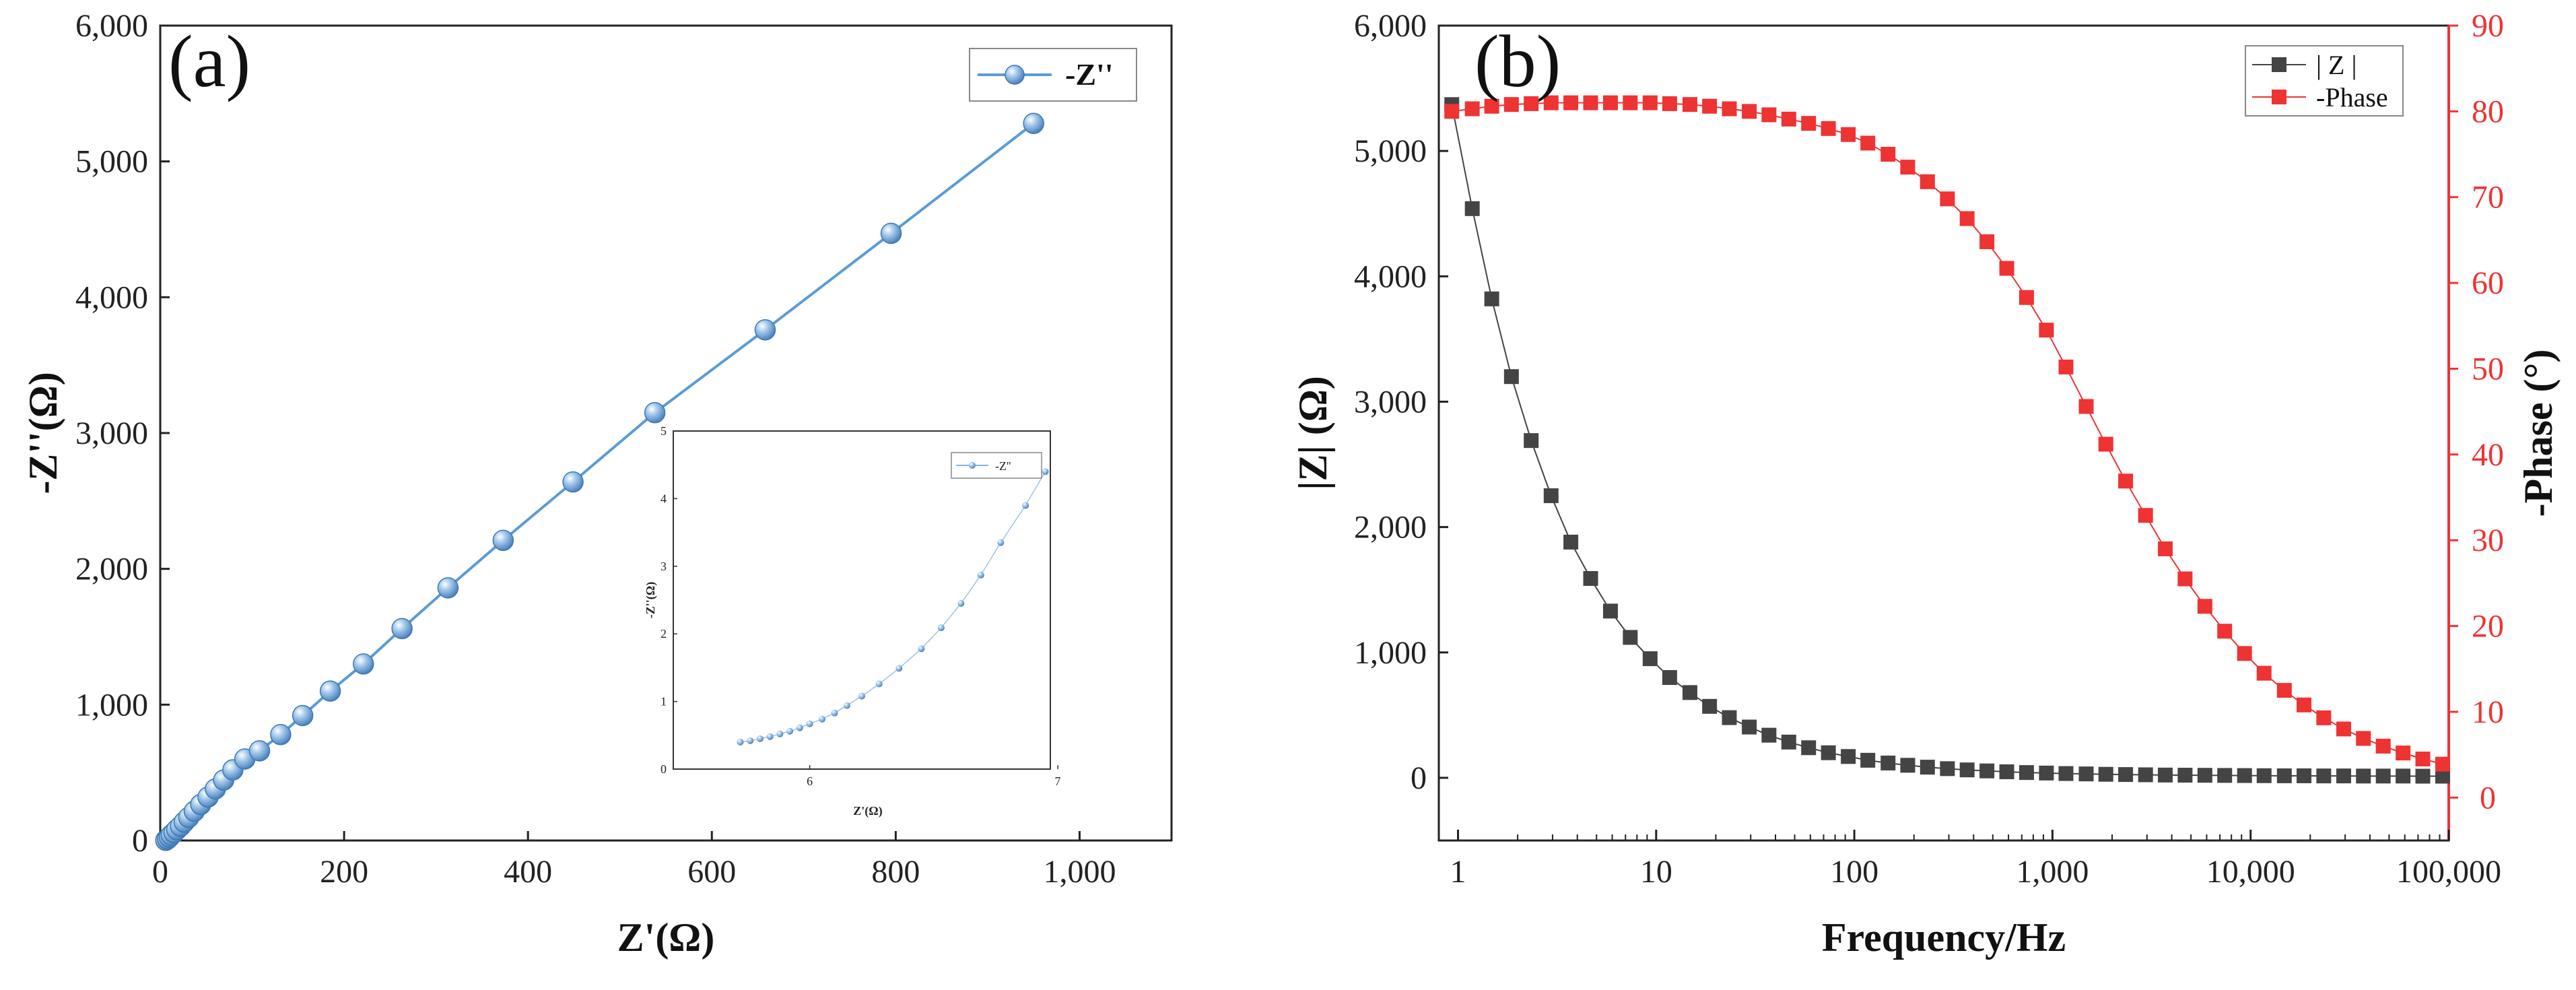  I want to click on panel-a-inset-y-tick-label: 0, so click(664, 769).